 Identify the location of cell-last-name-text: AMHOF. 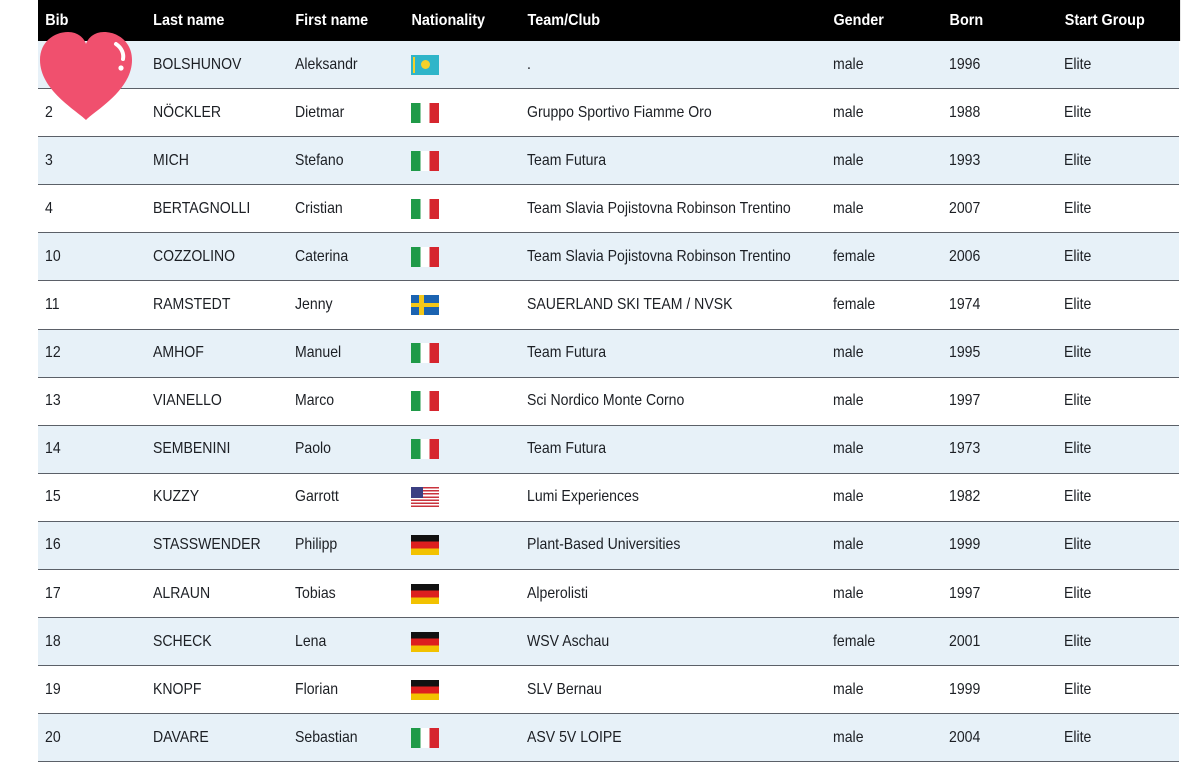
(178, 353).